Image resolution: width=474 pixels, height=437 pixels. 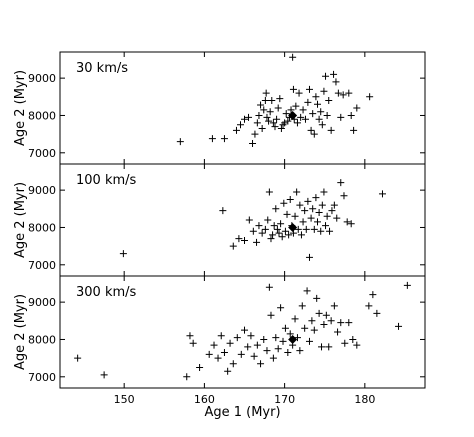 I want to click on x-tick-label: 160, so click(x=204, y=399).